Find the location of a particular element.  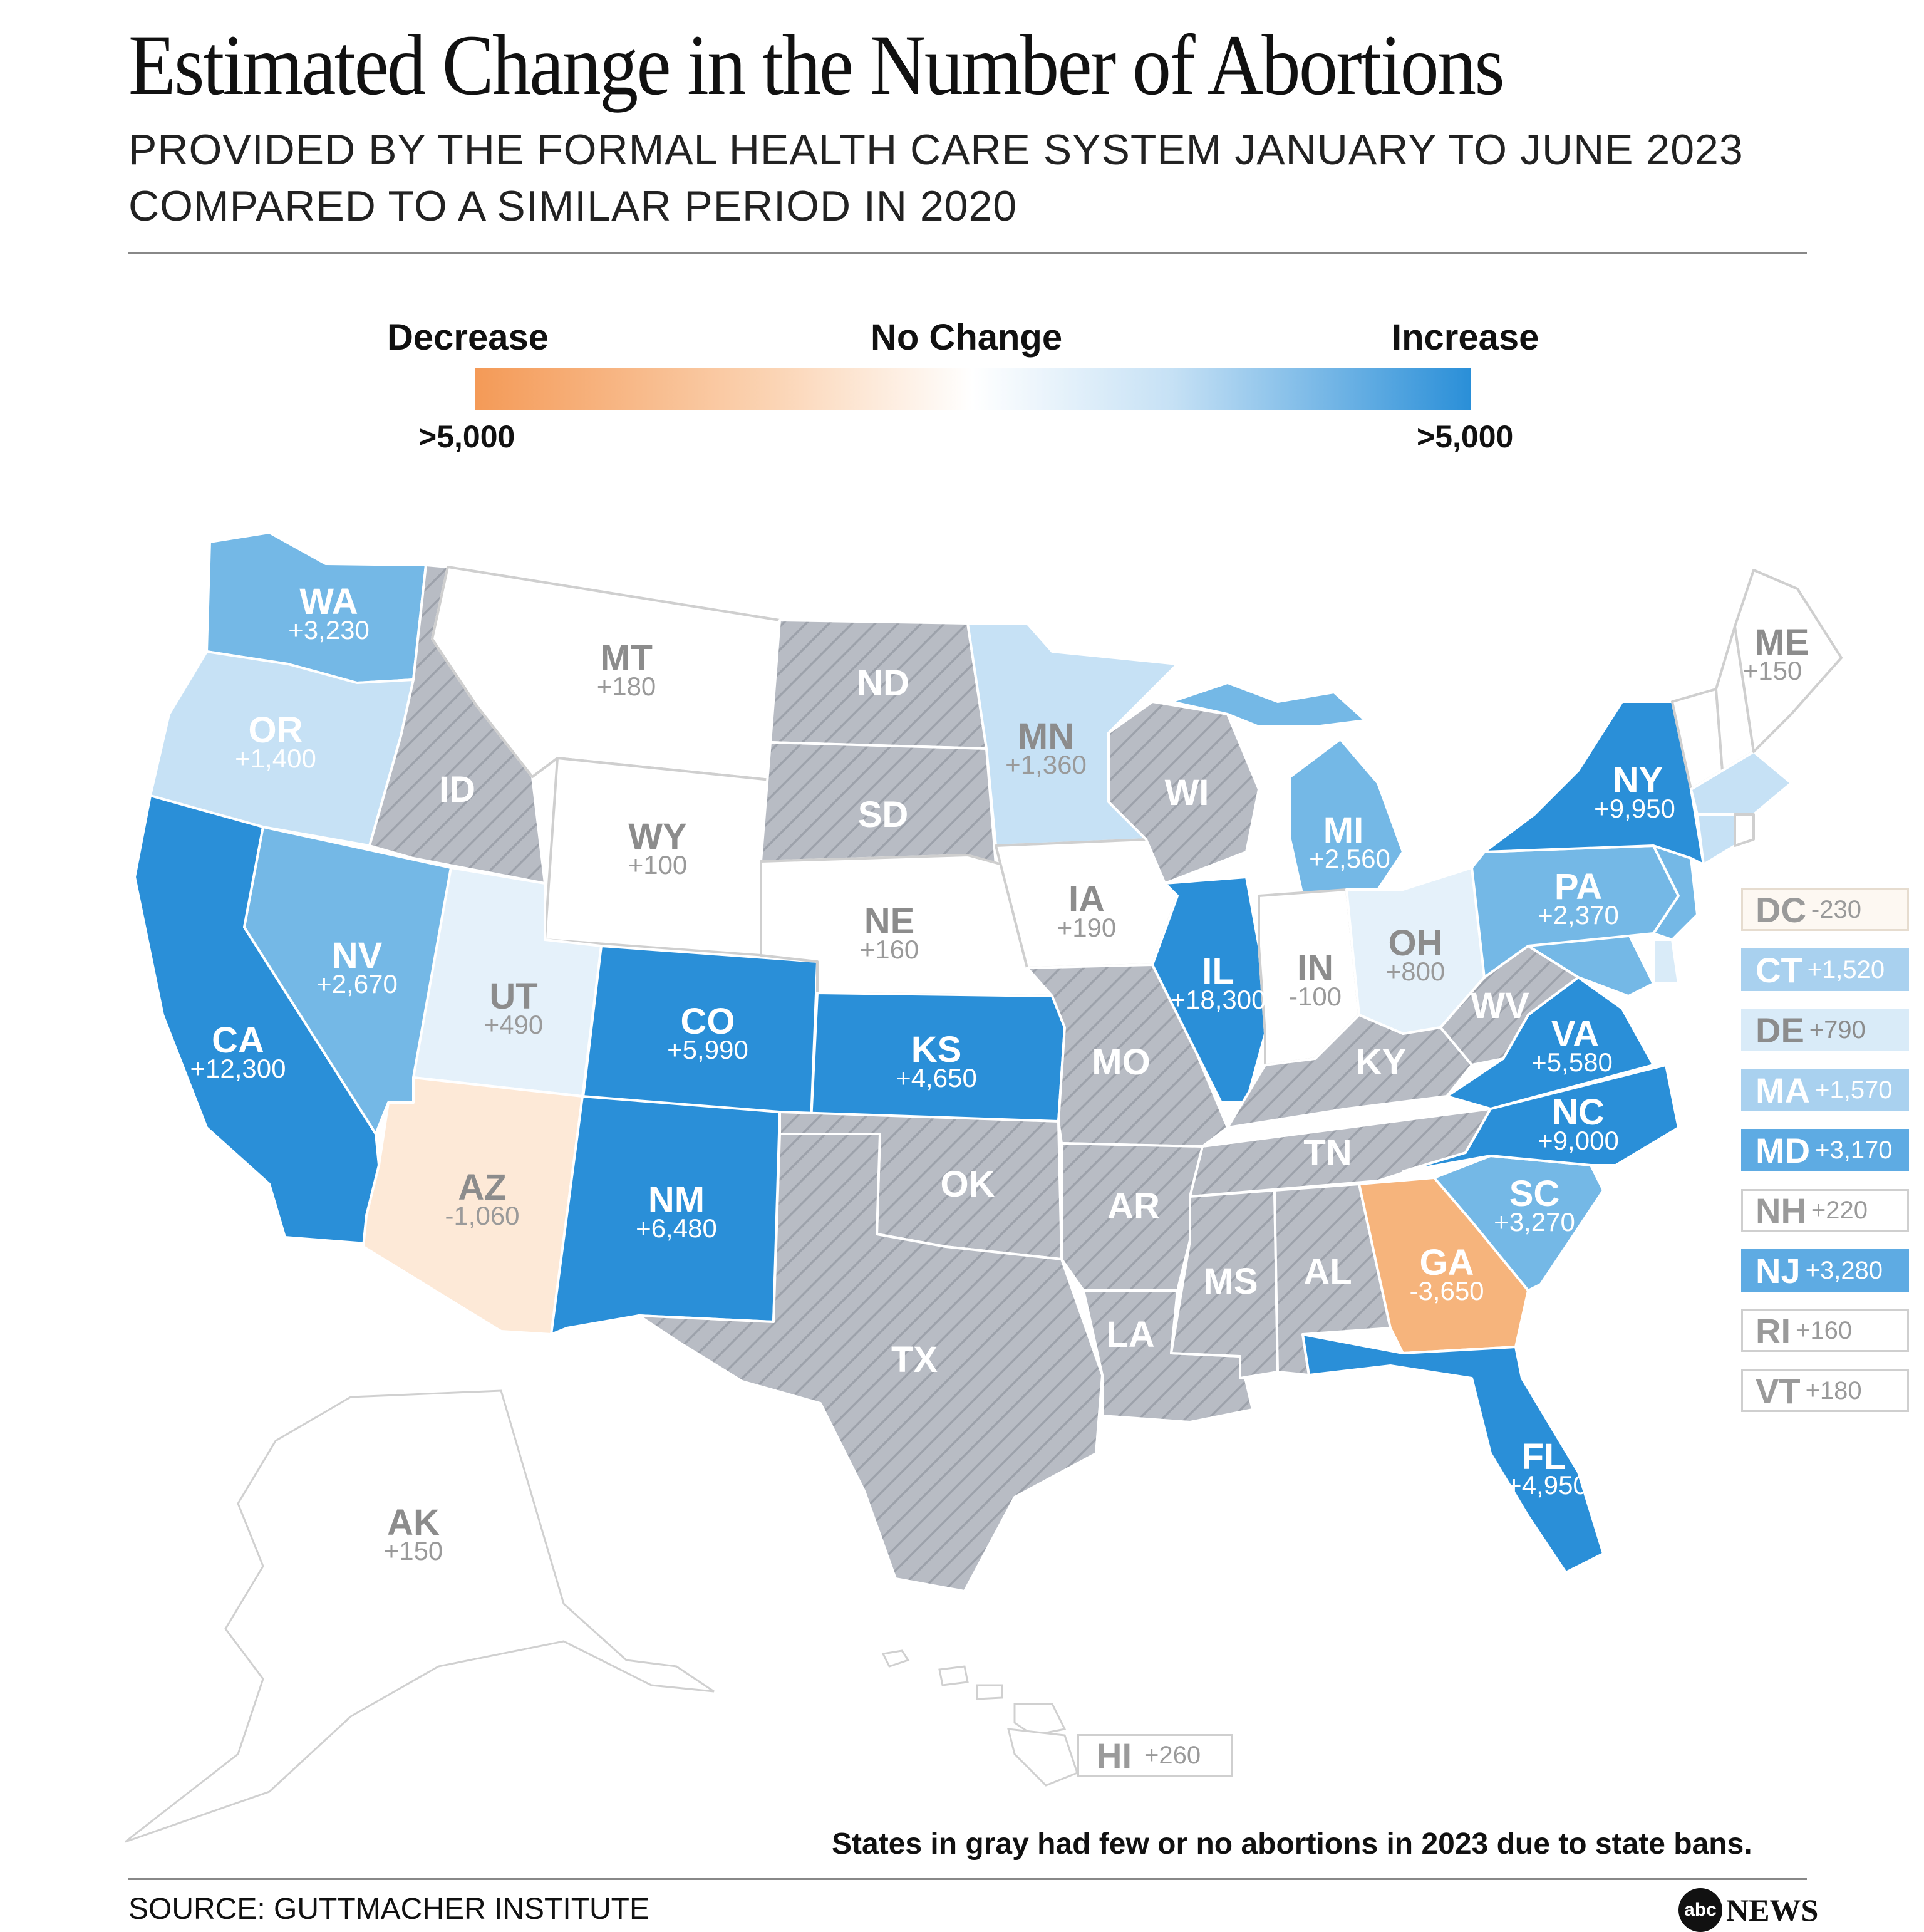

small-state-abbr: RI is located at coordinates (1774, 1331).